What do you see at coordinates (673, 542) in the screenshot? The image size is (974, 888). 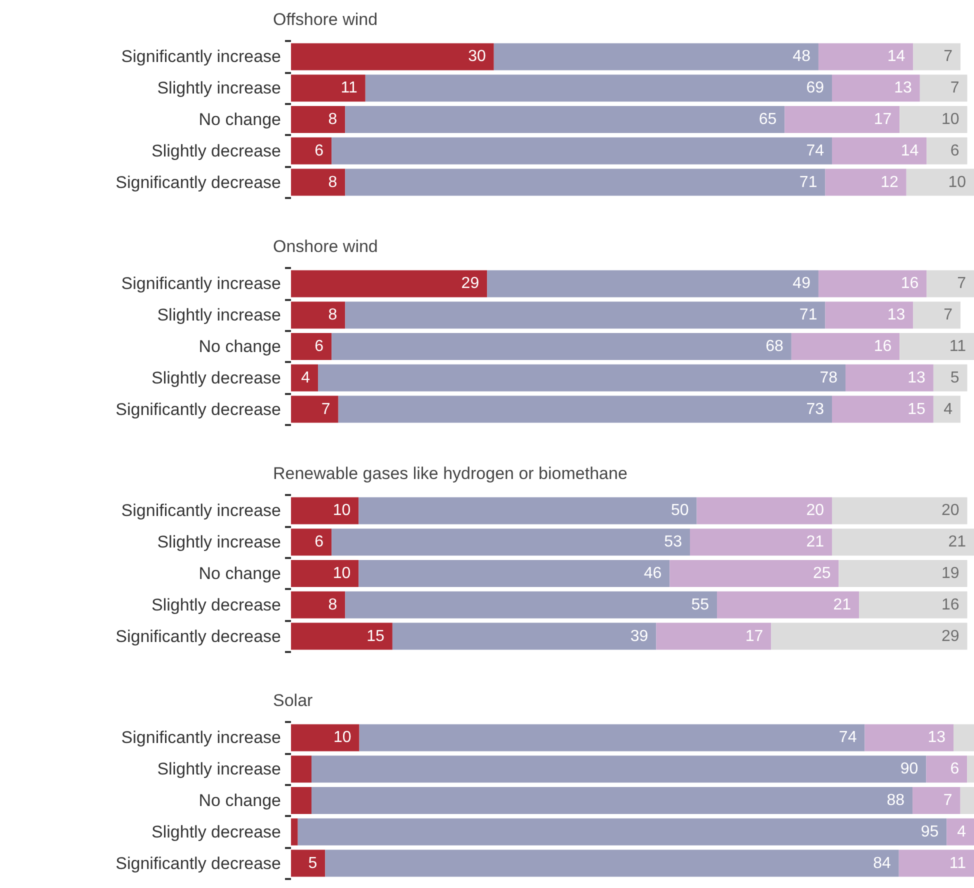 I see `data-label: 53` at bounding box center [673, 542].